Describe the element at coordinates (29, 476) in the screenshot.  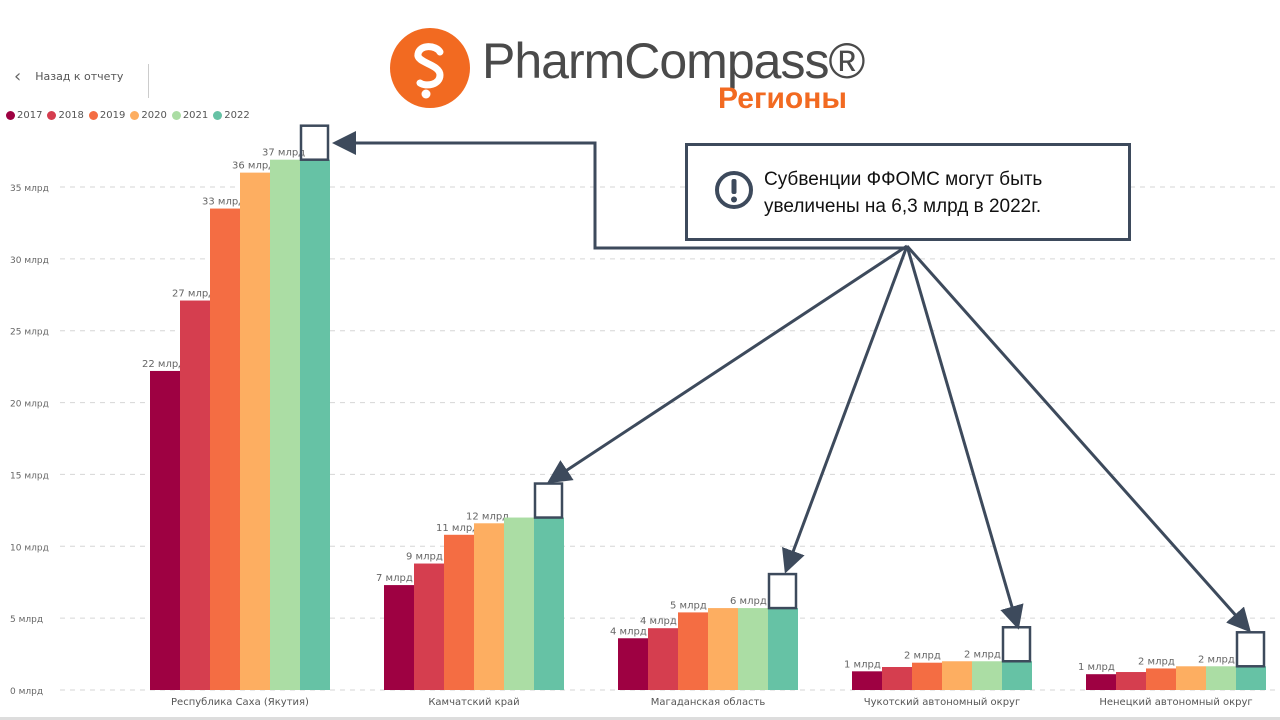
I see `y-tick-label: 15 млрд` at that location.